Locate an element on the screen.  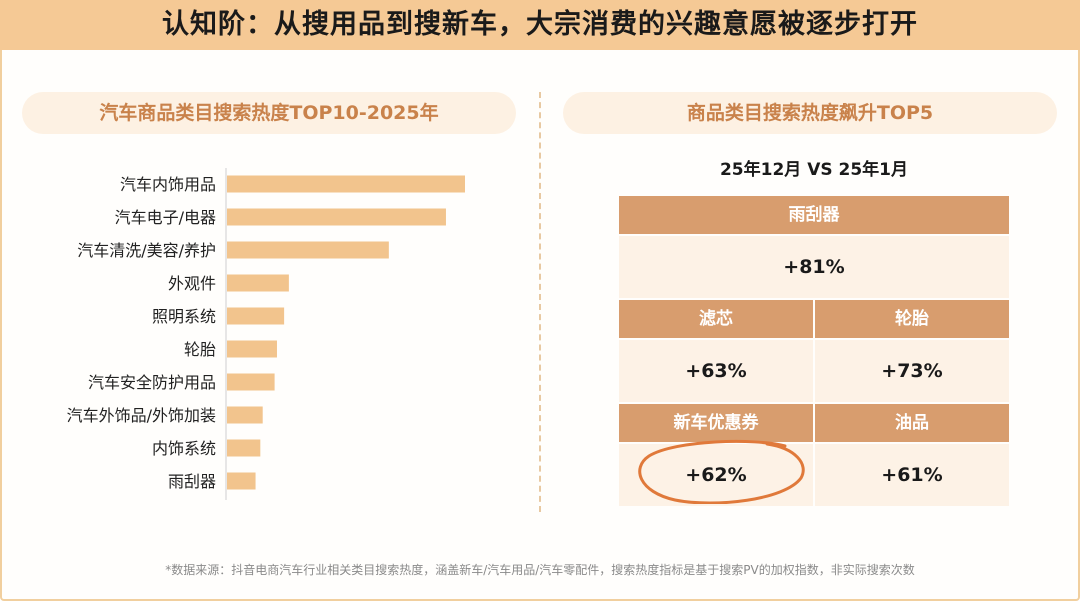
category-label: 汽车外饰品/外饰加装 is located at coordinates (141, 415).